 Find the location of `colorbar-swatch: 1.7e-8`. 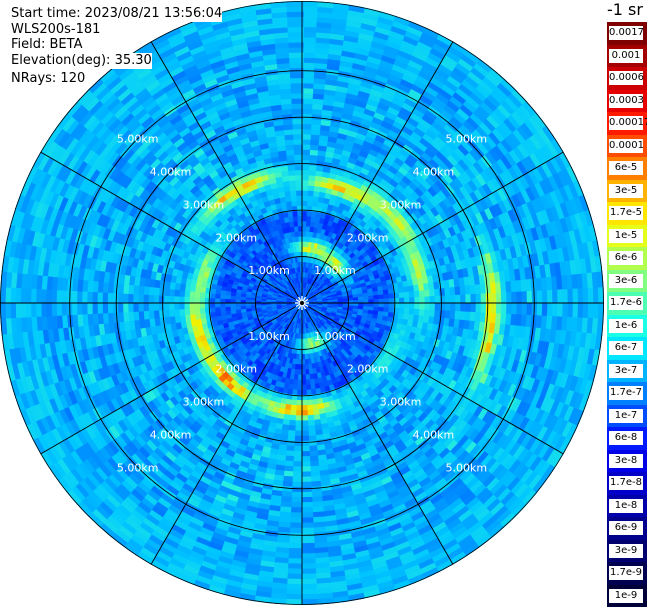

colorbar-swatch: 1.7e-8 is located at coordinates (627, 483).